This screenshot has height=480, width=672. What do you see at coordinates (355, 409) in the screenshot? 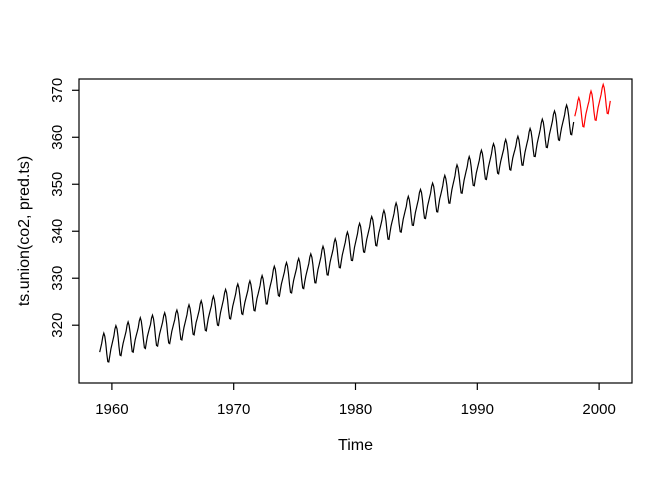
I see `x-tick-label: 1980` at bounding box center [355, 409].